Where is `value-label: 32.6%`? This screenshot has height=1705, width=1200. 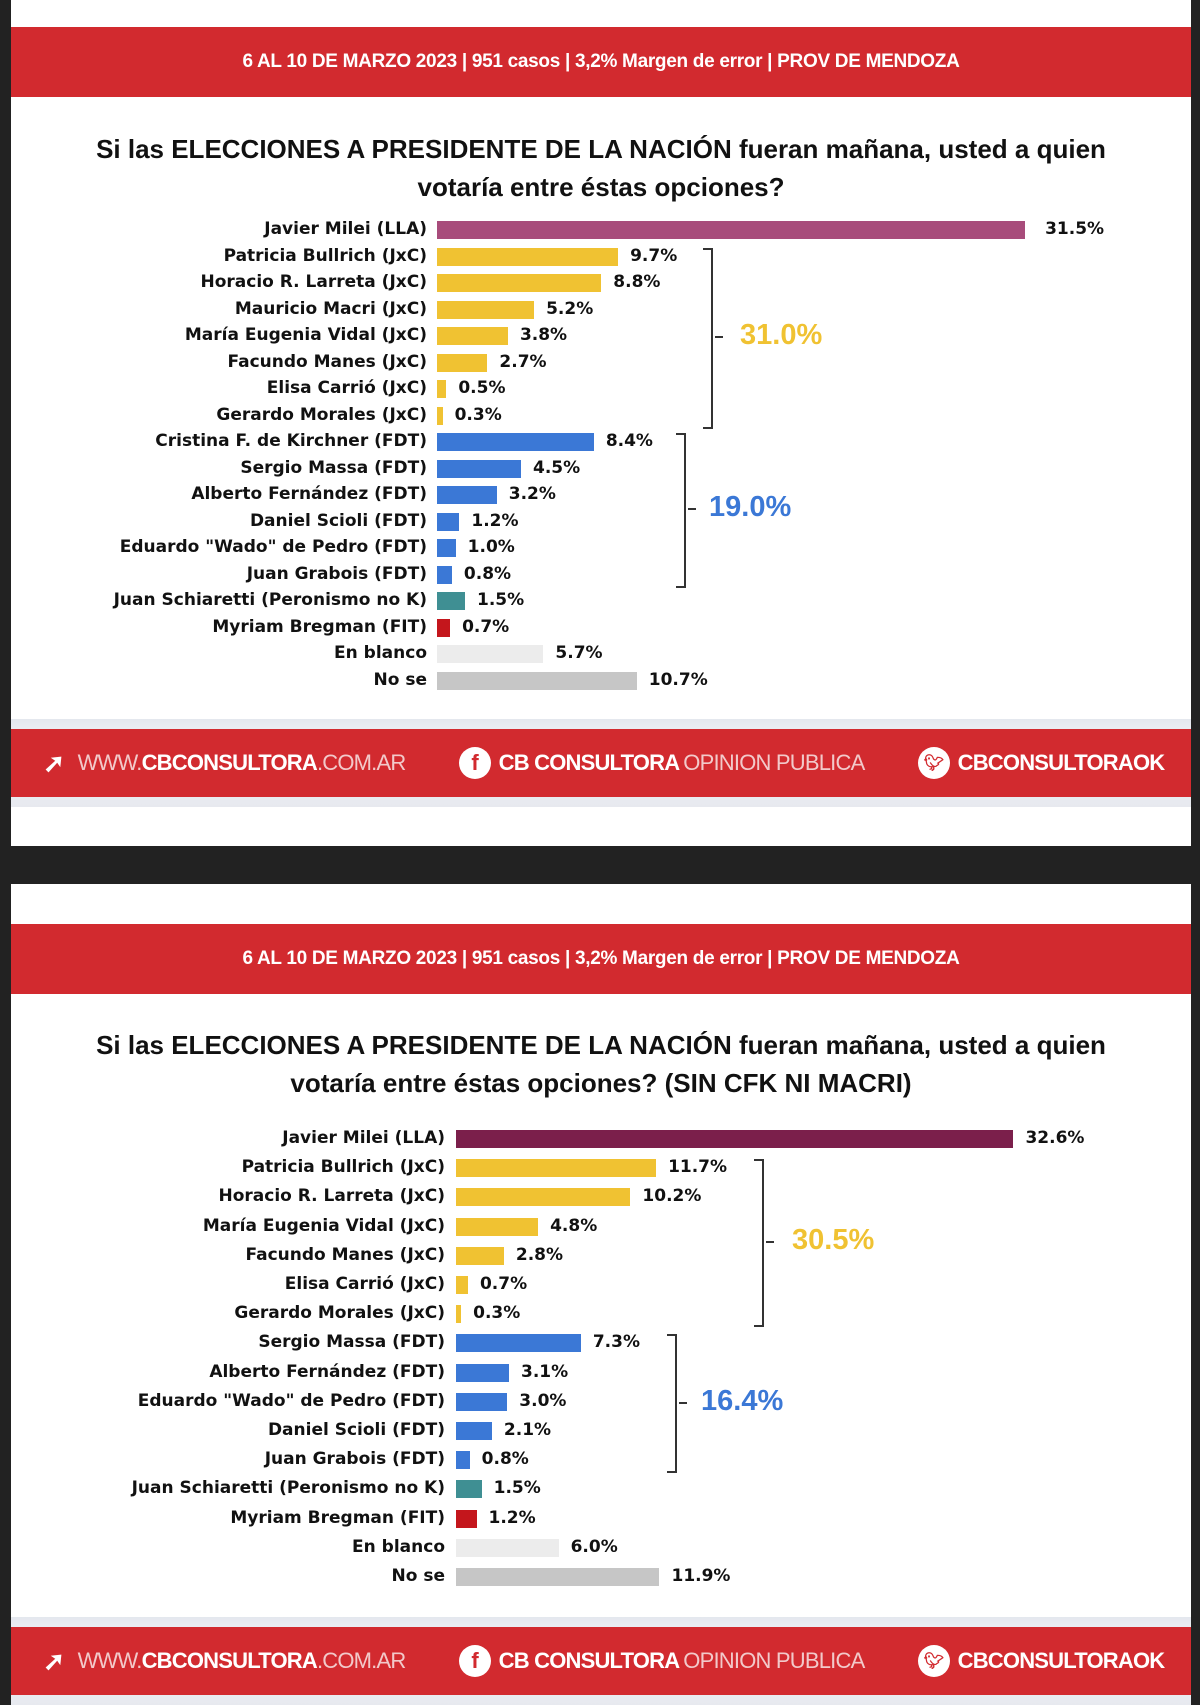 value-label: 32.6% is located at coordinates (1055, 1138).